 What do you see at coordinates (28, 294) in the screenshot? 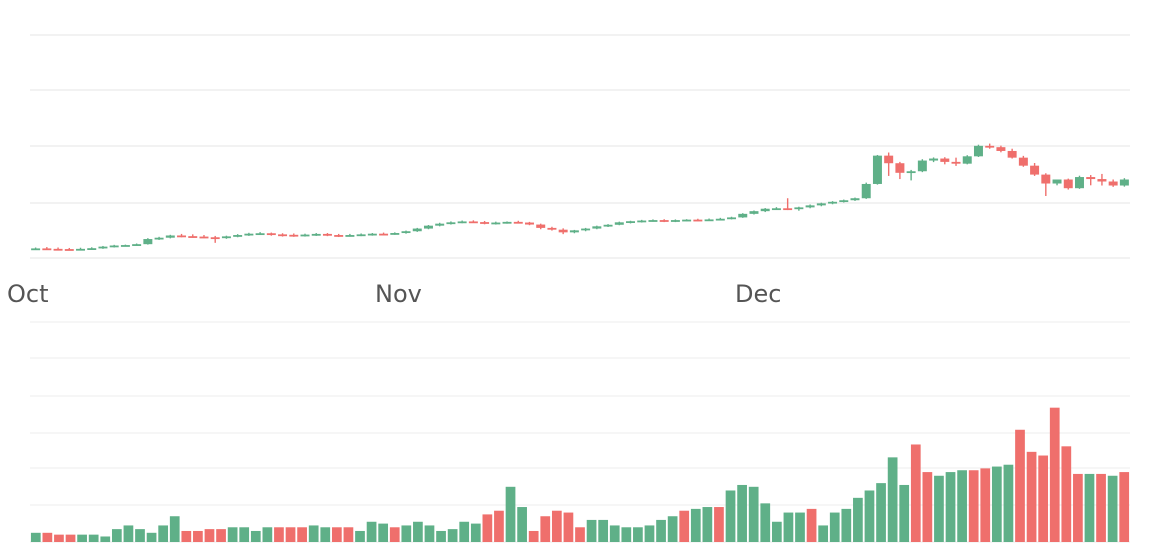
I see `x-tick-label: Oct` at bounding box center [28, 294].